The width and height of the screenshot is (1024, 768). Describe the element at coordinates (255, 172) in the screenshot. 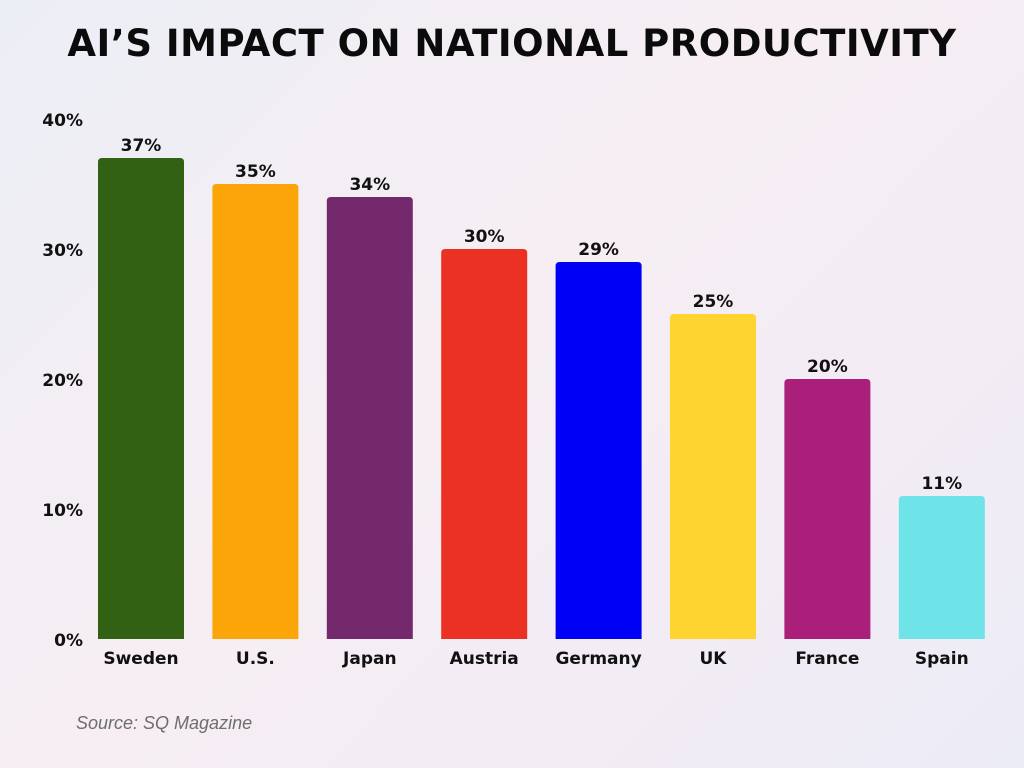

I see `bar-value-label: 35%` at that location.